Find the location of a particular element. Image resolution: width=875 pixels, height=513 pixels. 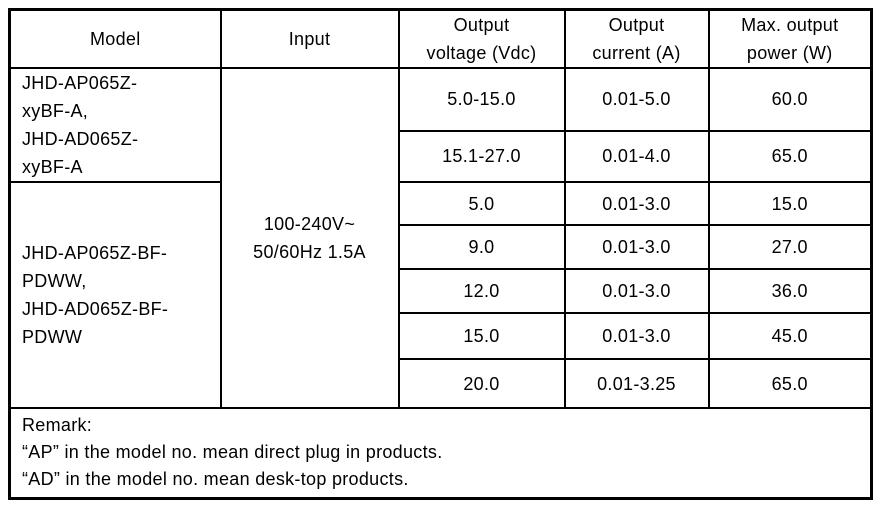

table-row: 12.0 0.01-3.0 36.0 is located at coordinates (441, 291).